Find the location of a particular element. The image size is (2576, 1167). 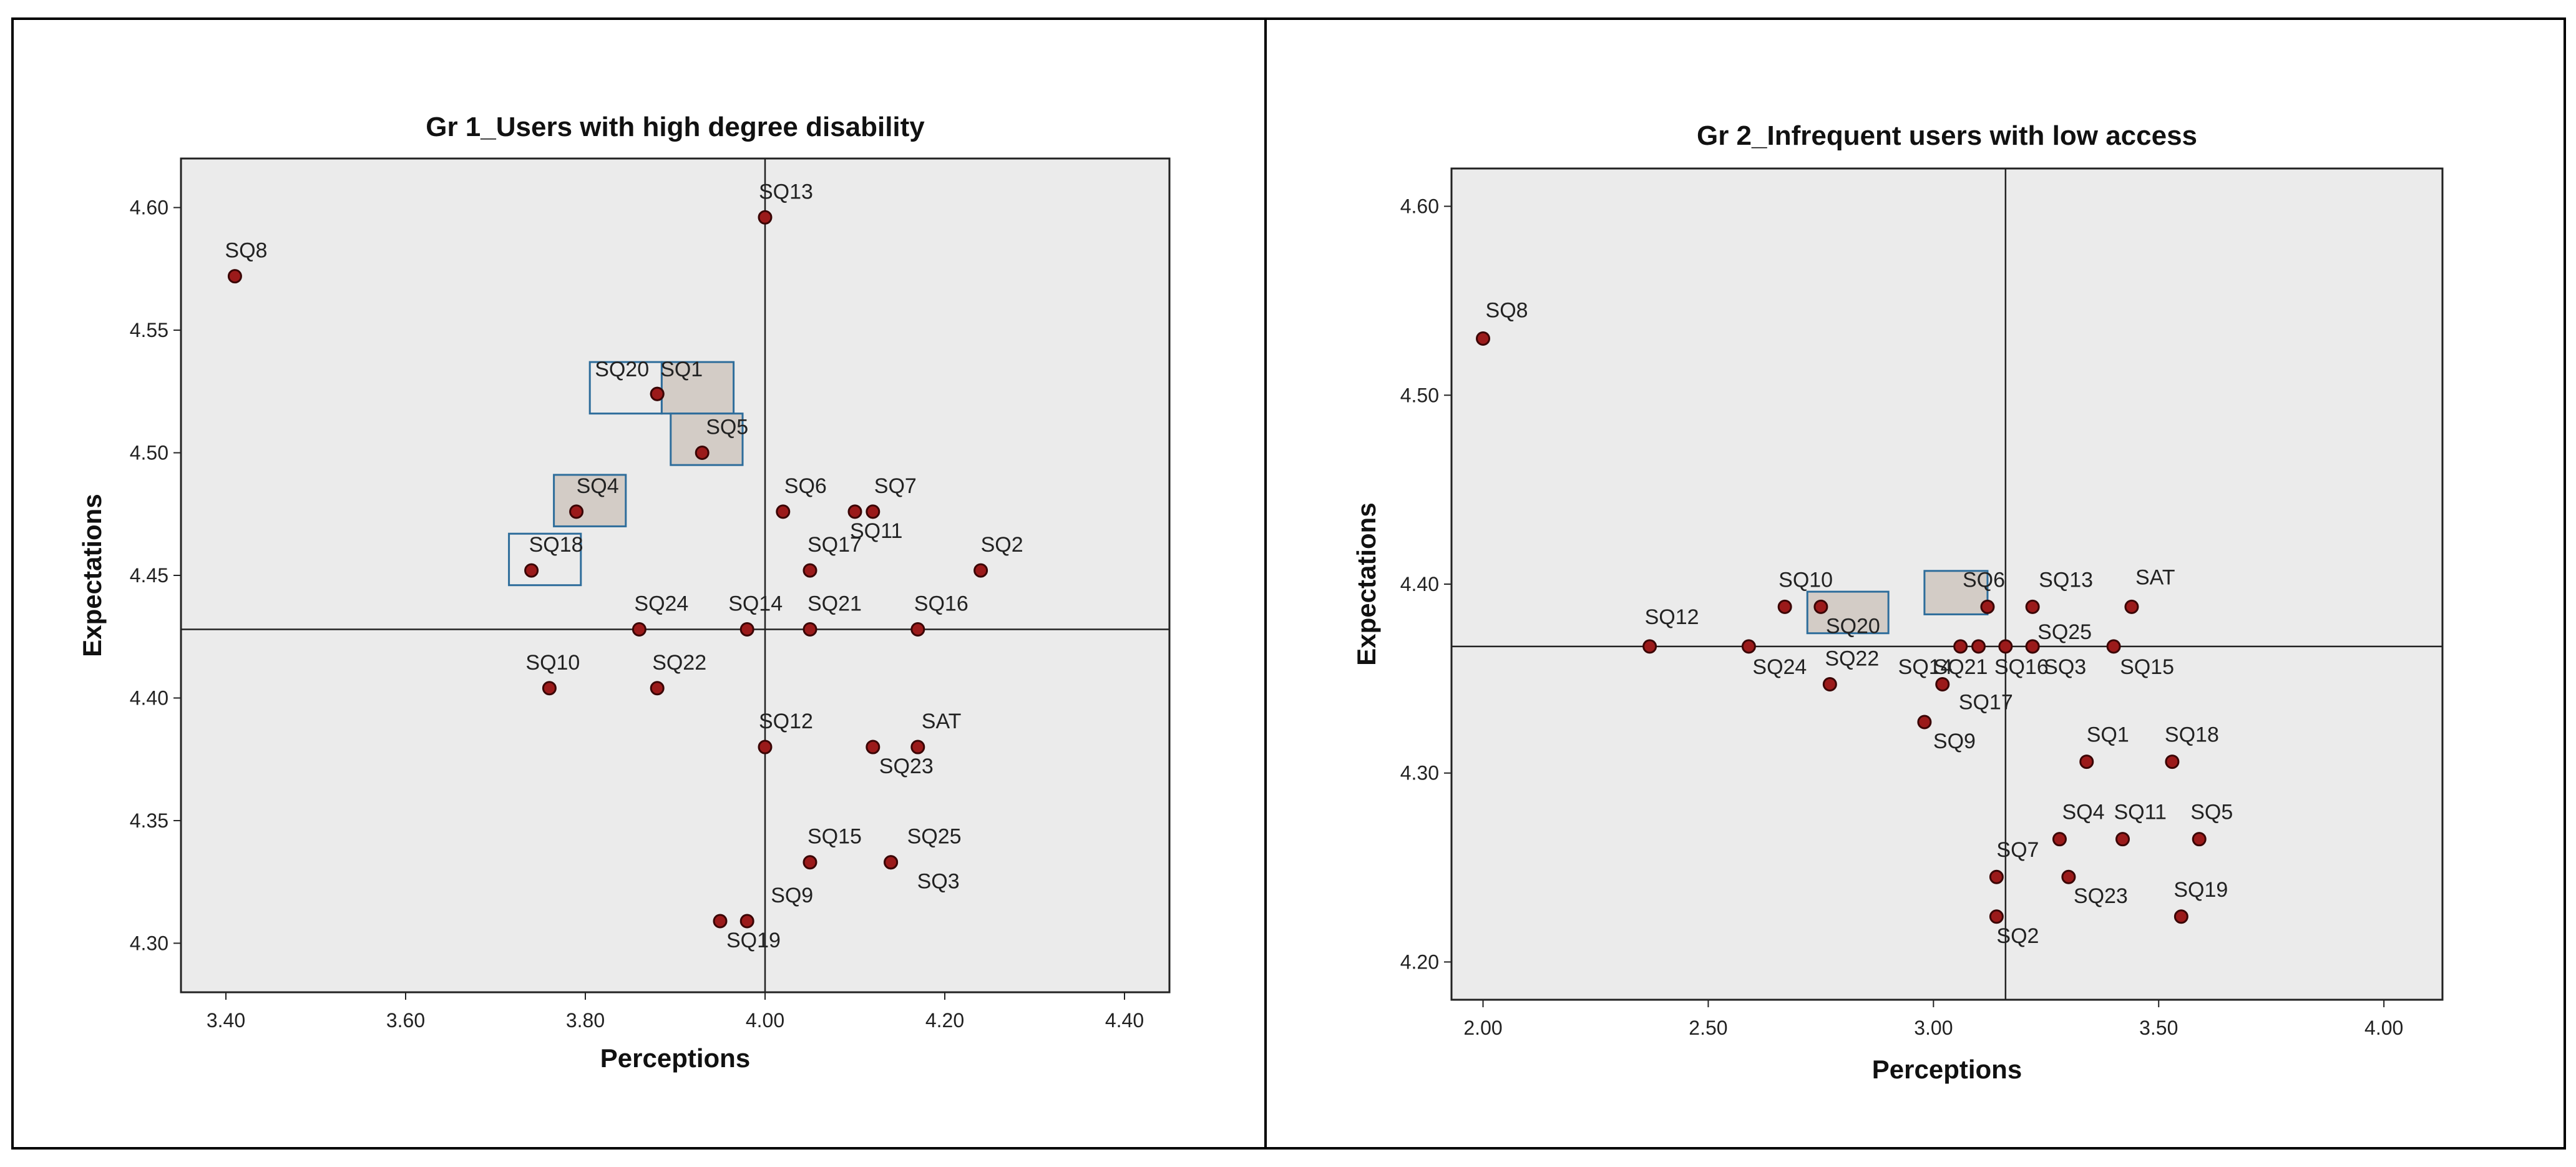

point-sq16 is located at coordinates (917, 629).